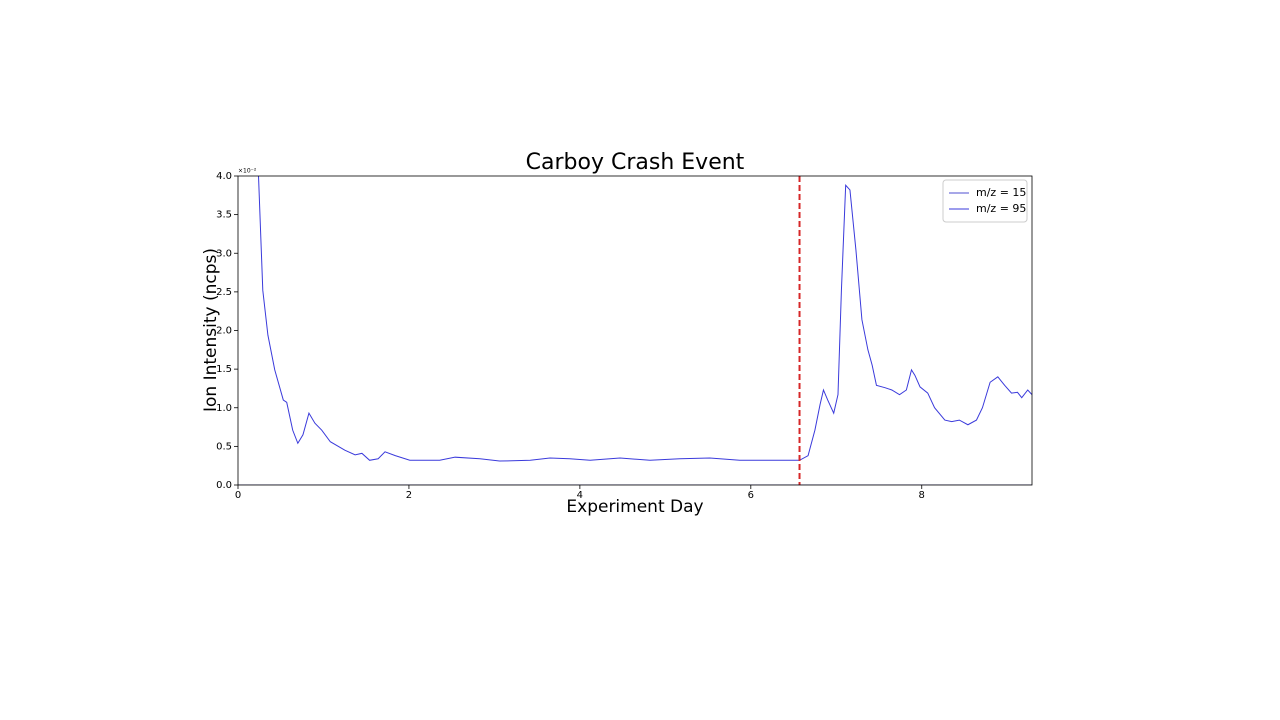 Image resolution: width=1280 pixels, height=720 pixels. What do you see at coordinates (634, 507) in the screenshot?
I see `x-axis-label: Experiment Day` at bounding box center [634, 507].